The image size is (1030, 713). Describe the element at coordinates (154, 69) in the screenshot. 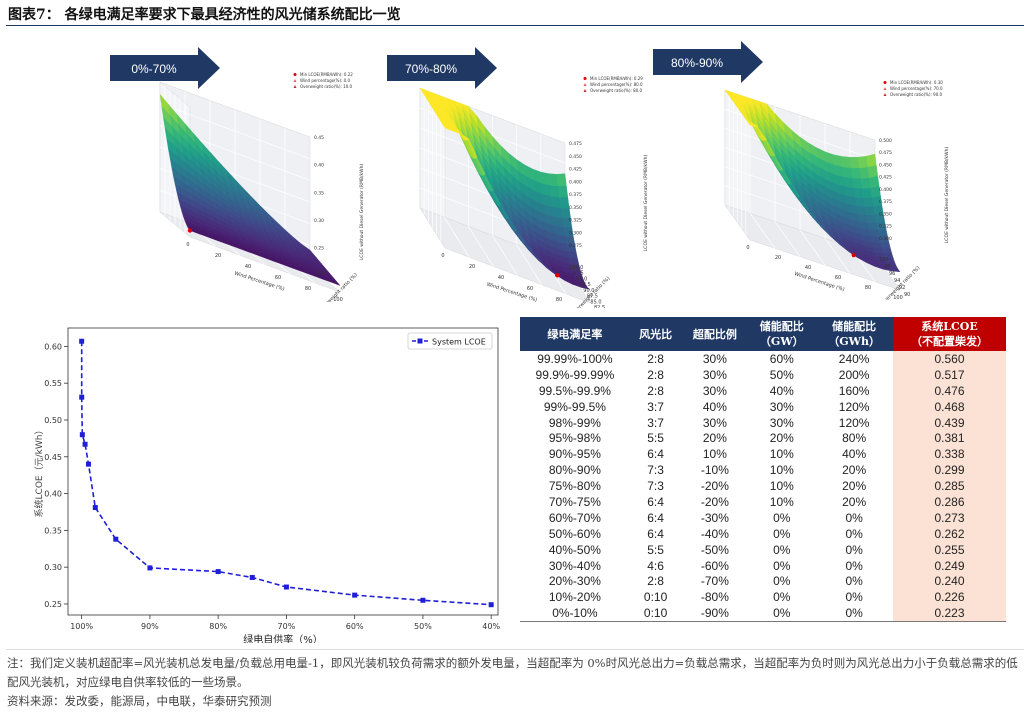

I see `range-label: 0%-70%` at that location.